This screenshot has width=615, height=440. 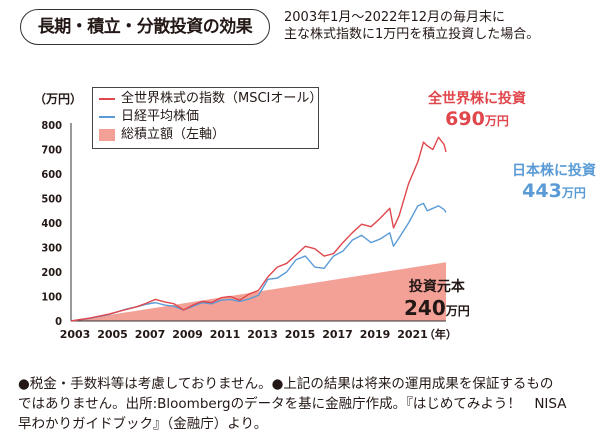 What do you see at coordinates (222, 98) in the screenshot?
I see `legend-label: 全世界株式の指数（MSCIオール）` at bounding box center [222, 98].